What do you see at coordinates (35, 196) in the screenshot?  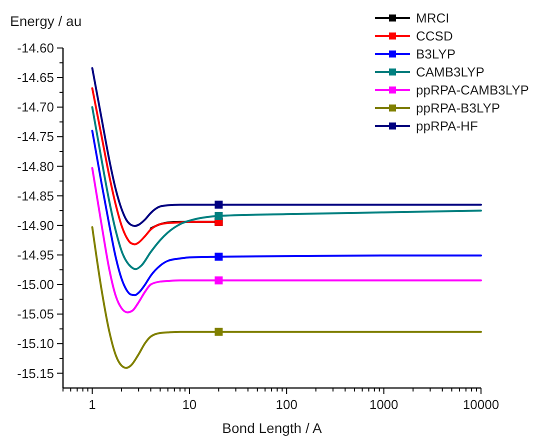 I see `y-tick-label: -14.85` at bounding box center [35, 196].